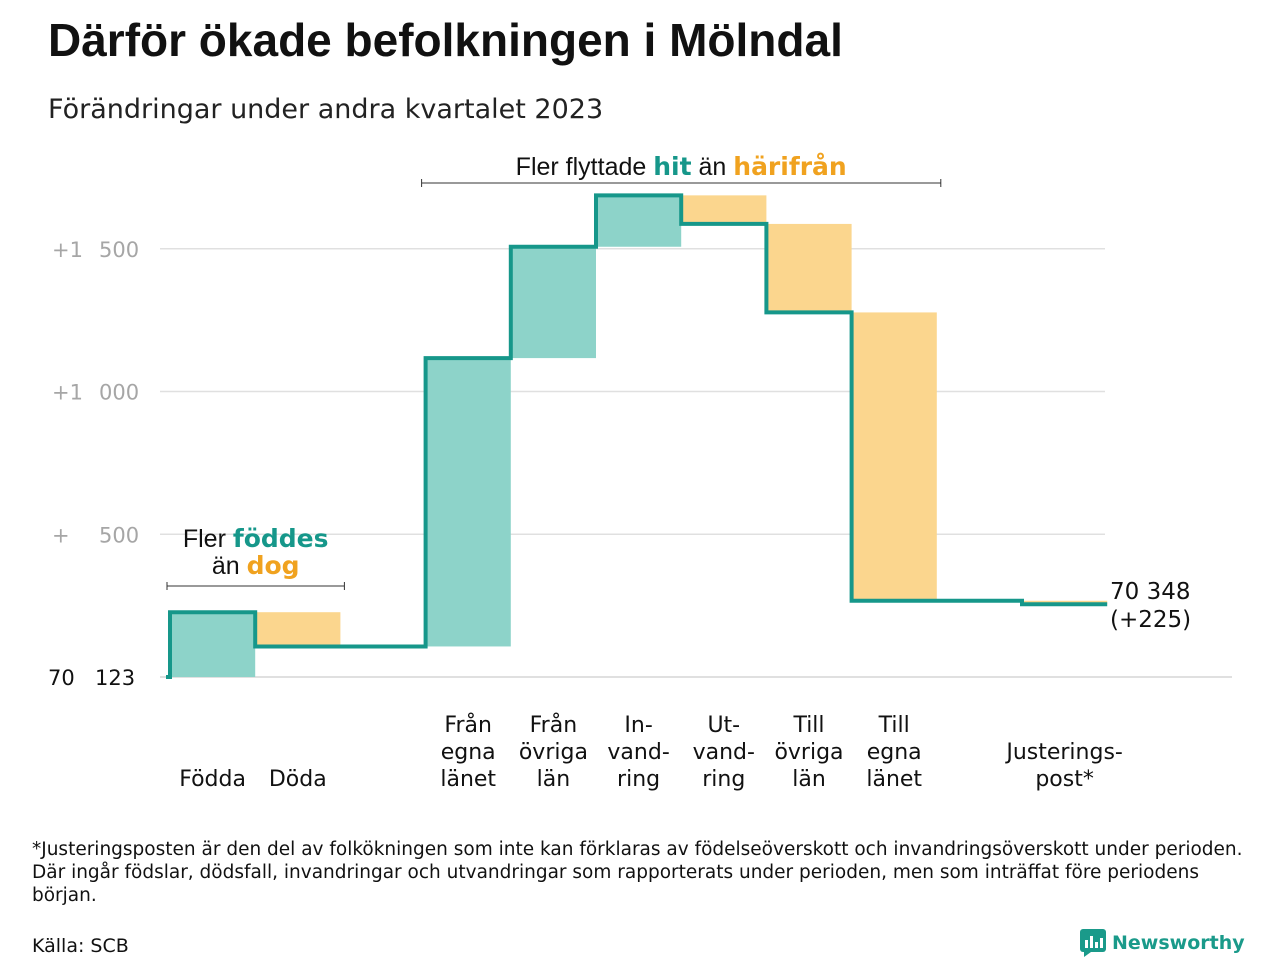 The width and height of the screenshot is (1280, 960). Describe the element at coordinates (638, 752) in the screenshot. I see `x-category-label: In-vand-ring` at that location.